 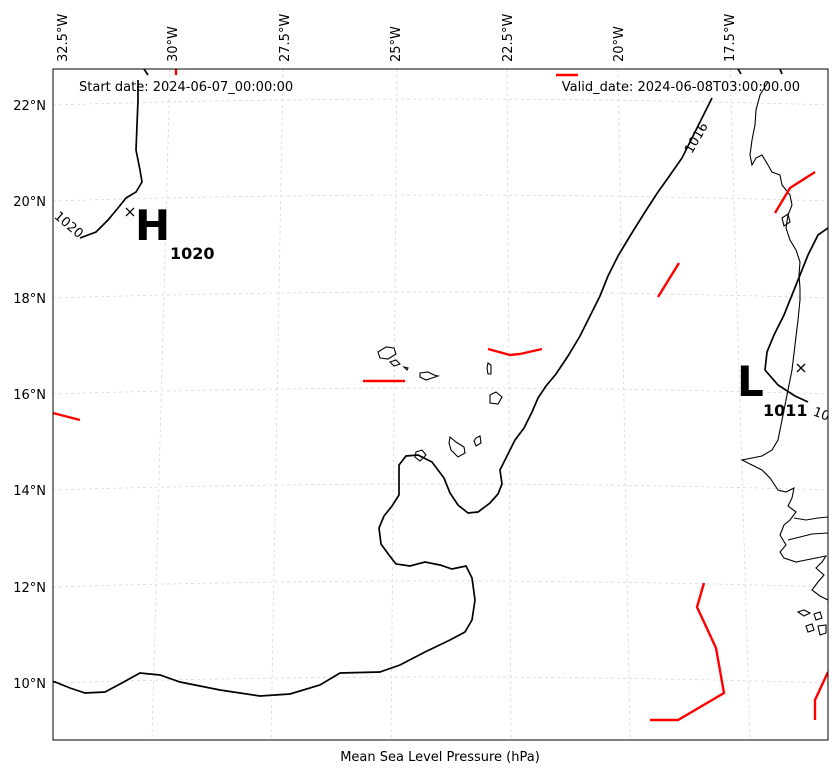 What do you see at coordinates (387, 353) in the screenshot?
I see `santo-antao` at bounding box center [387, 353].